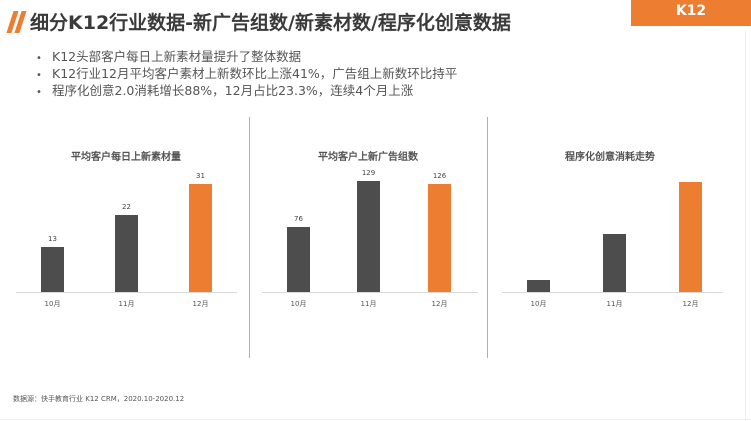 Image resolution: width=751 pixels, height=421 pixels. Describe the element at coordinates (200, 175) in the screenshot. I see `data-label: 31` at that location.